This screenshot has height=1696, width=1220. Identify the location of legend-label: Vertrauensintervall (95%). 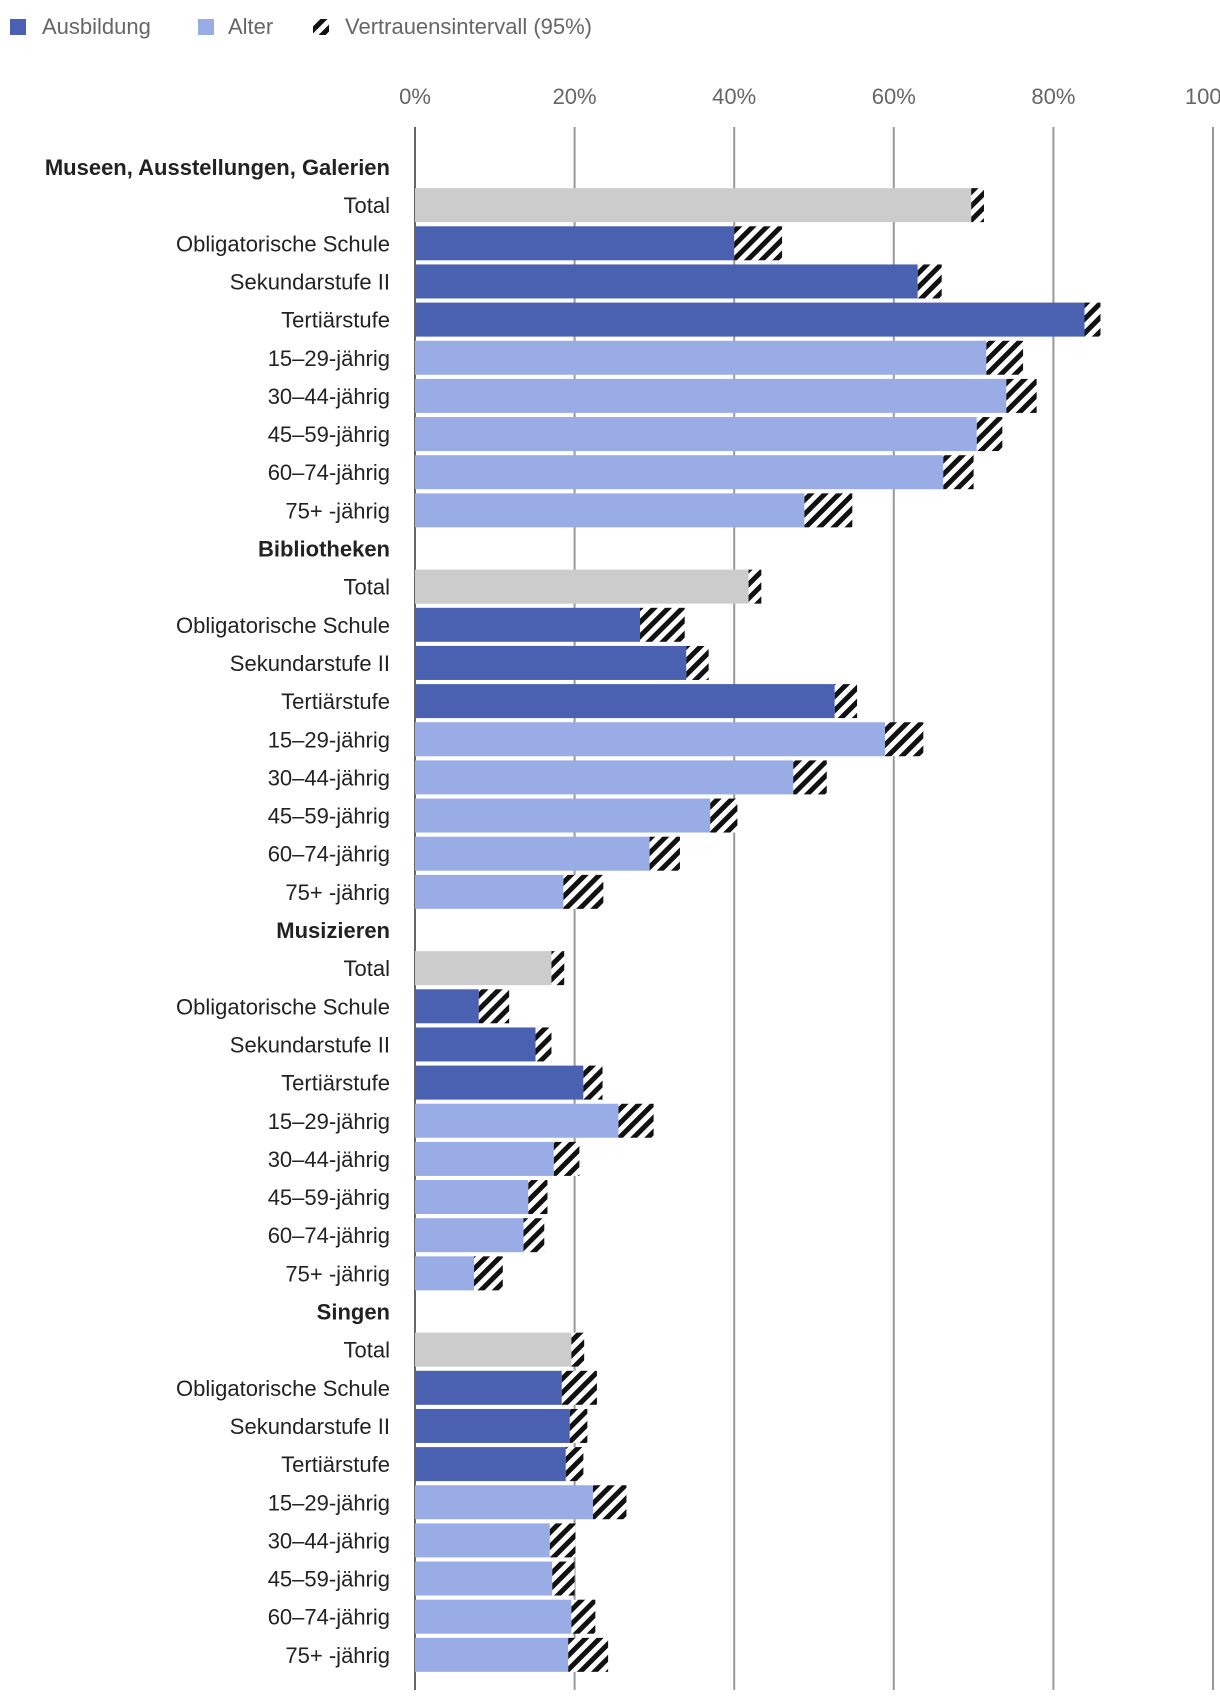
(468, 26).